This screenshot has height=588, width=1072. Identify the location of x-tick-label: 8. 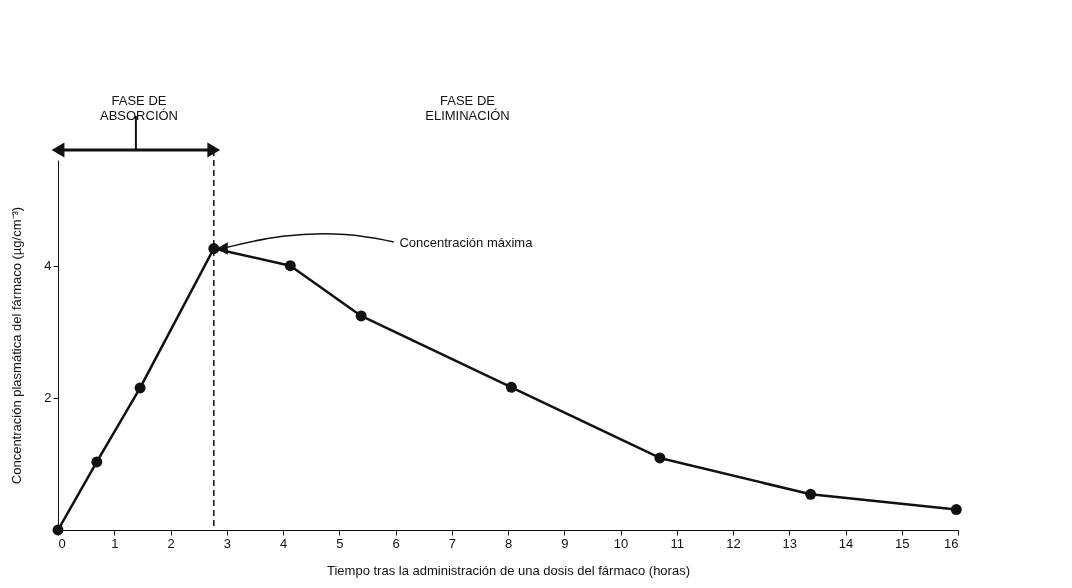
(508, 543).